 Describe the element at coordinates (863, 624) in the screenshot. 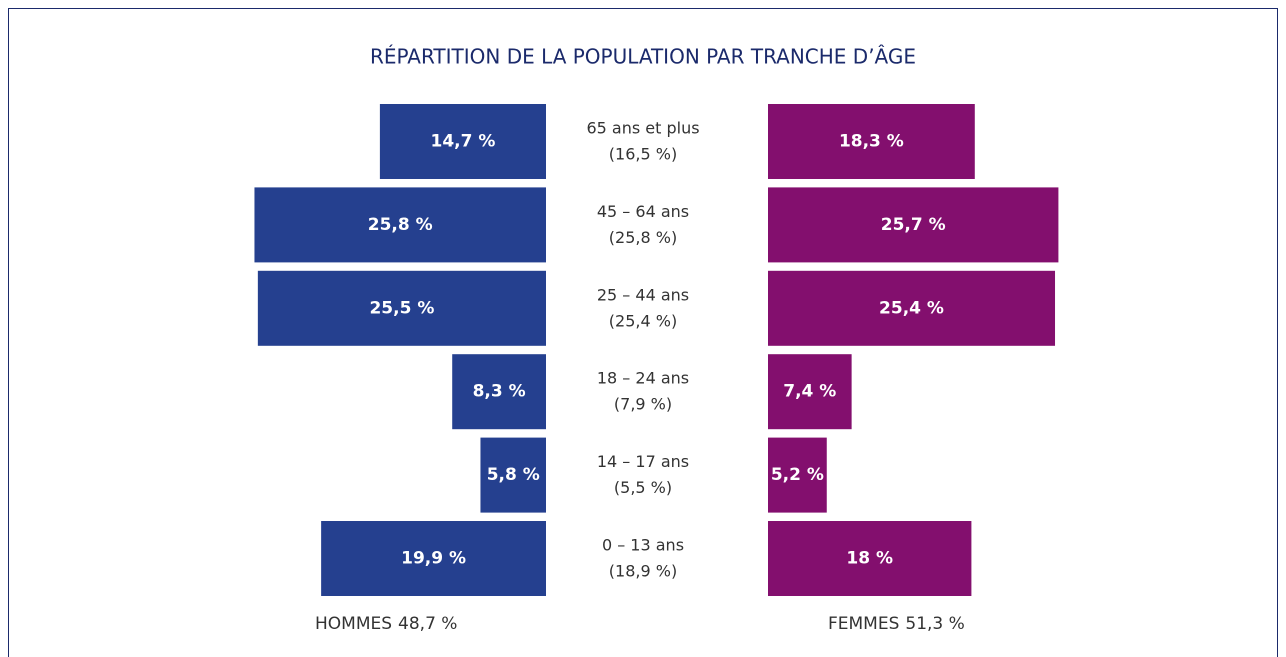

I see `legend-name: FEMMES` at that location.